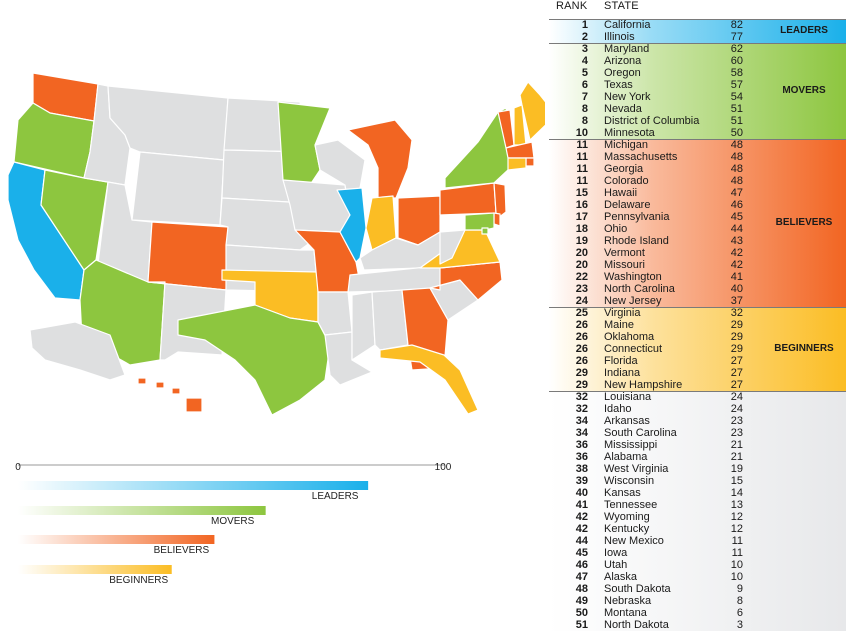 The height and width of the screenshot is (631, 853). Describe the element at coordinates (697, 325) in the screenshot. I see `table-row: 26 Maine 29` at that location.